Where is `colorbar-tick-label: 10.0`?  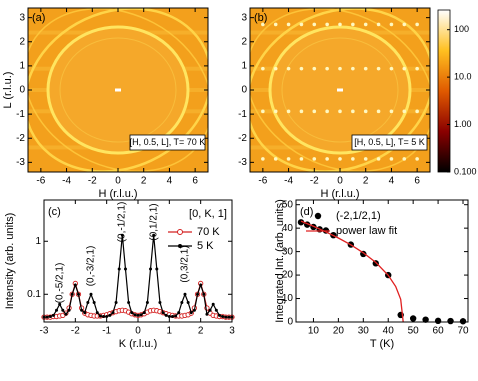
colorbar-tick-label: 10.0 is located at coordinates (463, 76).